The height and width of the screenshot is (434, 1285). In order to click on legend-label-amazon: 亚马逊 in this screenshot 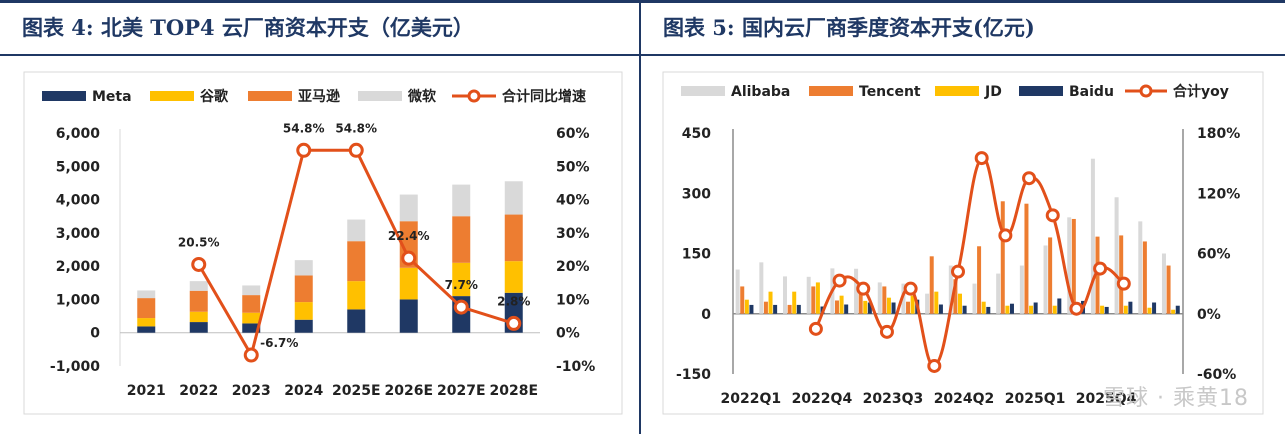, I will do `click(319, 97)`.